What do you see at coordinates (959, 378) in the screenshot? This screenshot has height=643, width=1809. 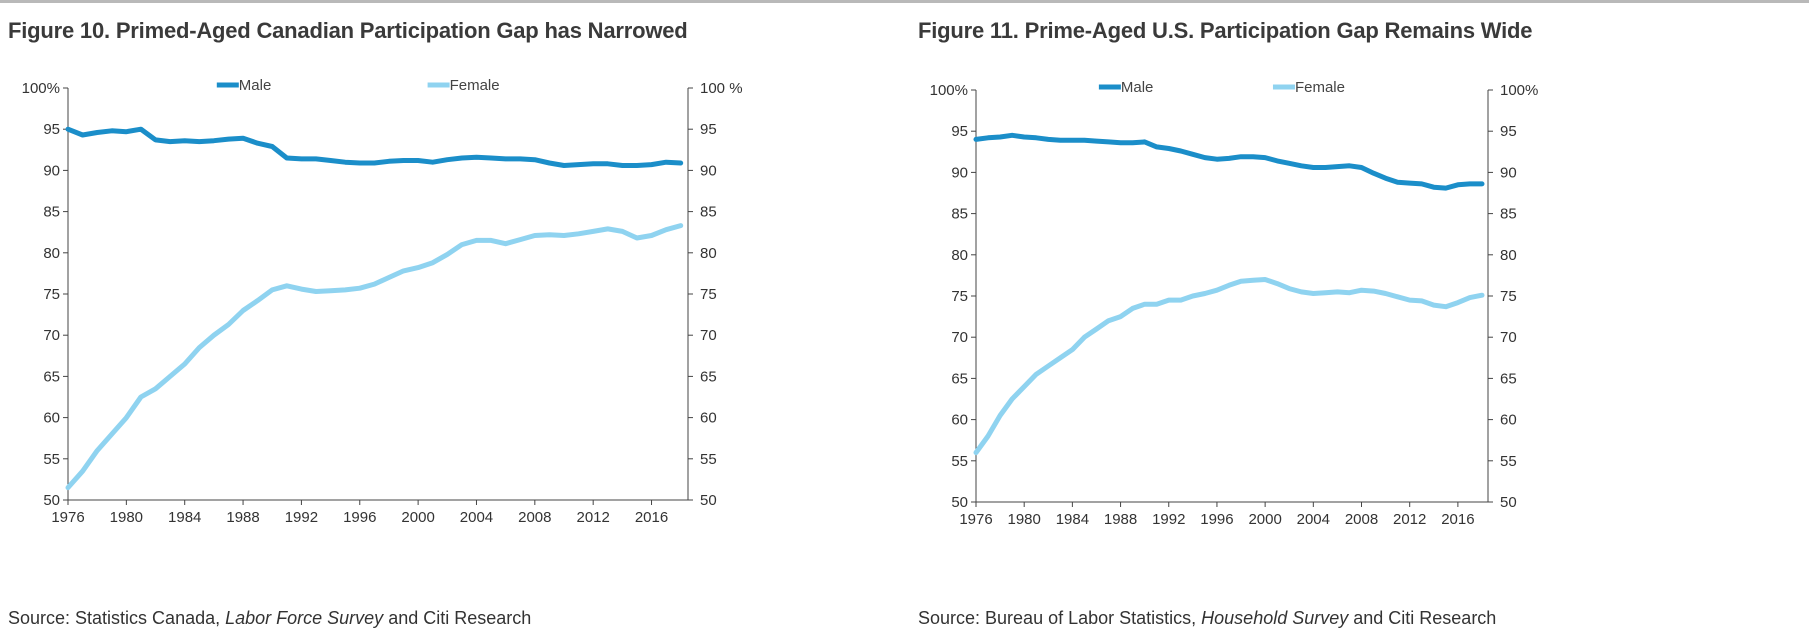 I see `y-tick-label-left: 65` at bounding box center [959, 378].